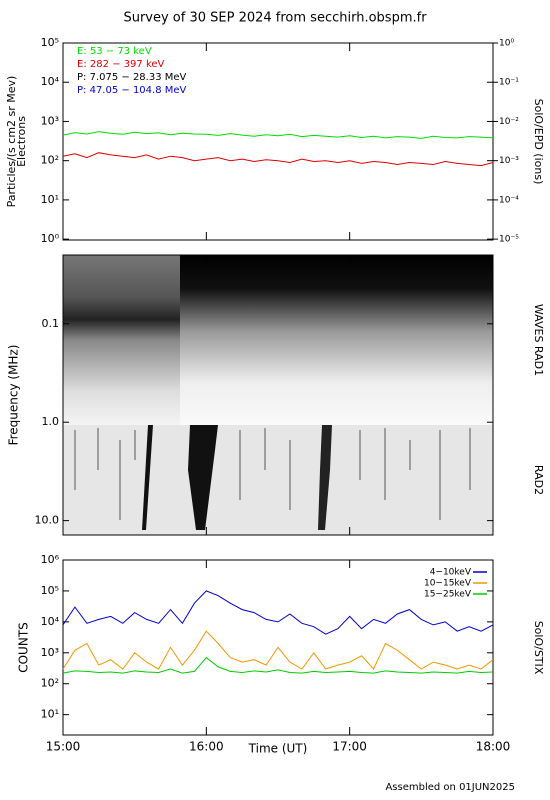  I want to click on instrument-label: WAVES RAD1, so click(538, 340).